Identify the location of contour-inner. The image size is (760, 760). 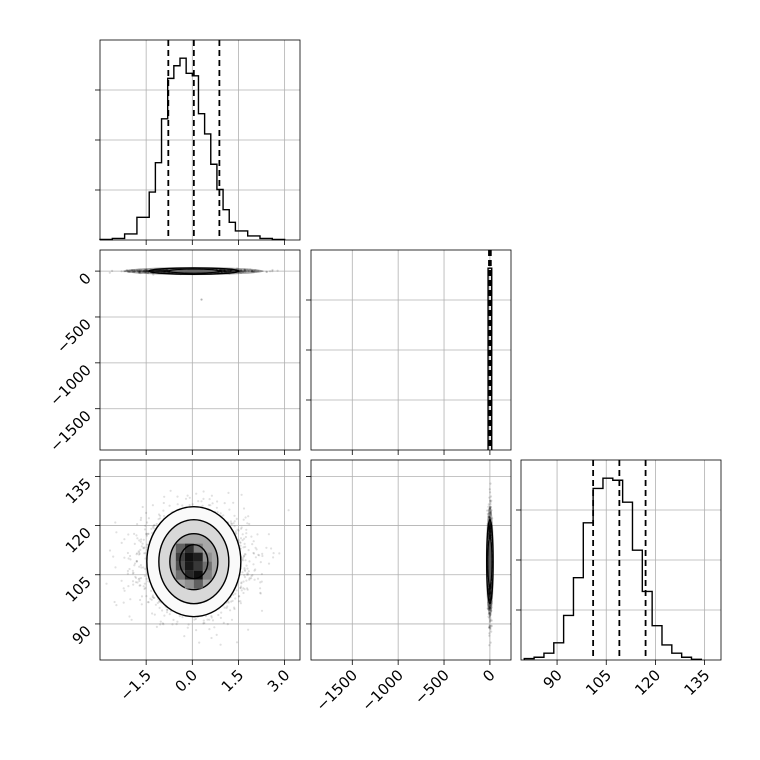
(194, 271).